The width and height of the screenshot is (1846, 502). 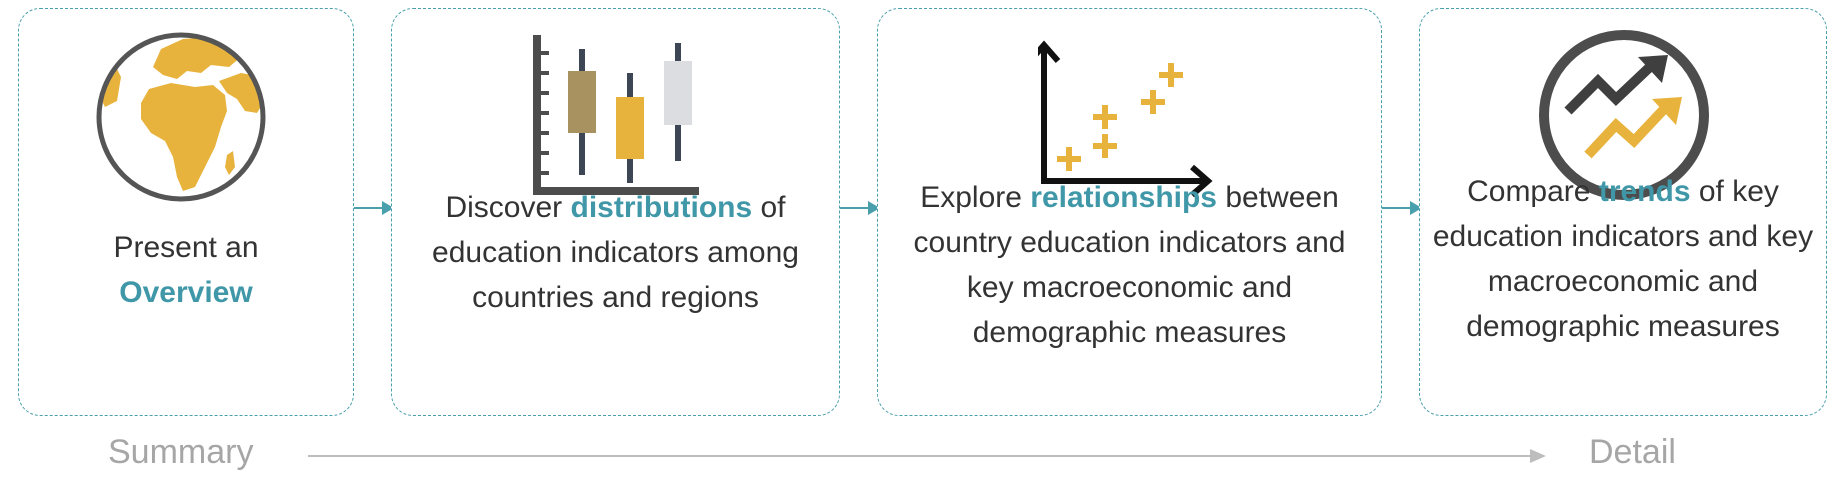 I want to click on step-card-overview: Present an Overview, so click(x=186, y=212).